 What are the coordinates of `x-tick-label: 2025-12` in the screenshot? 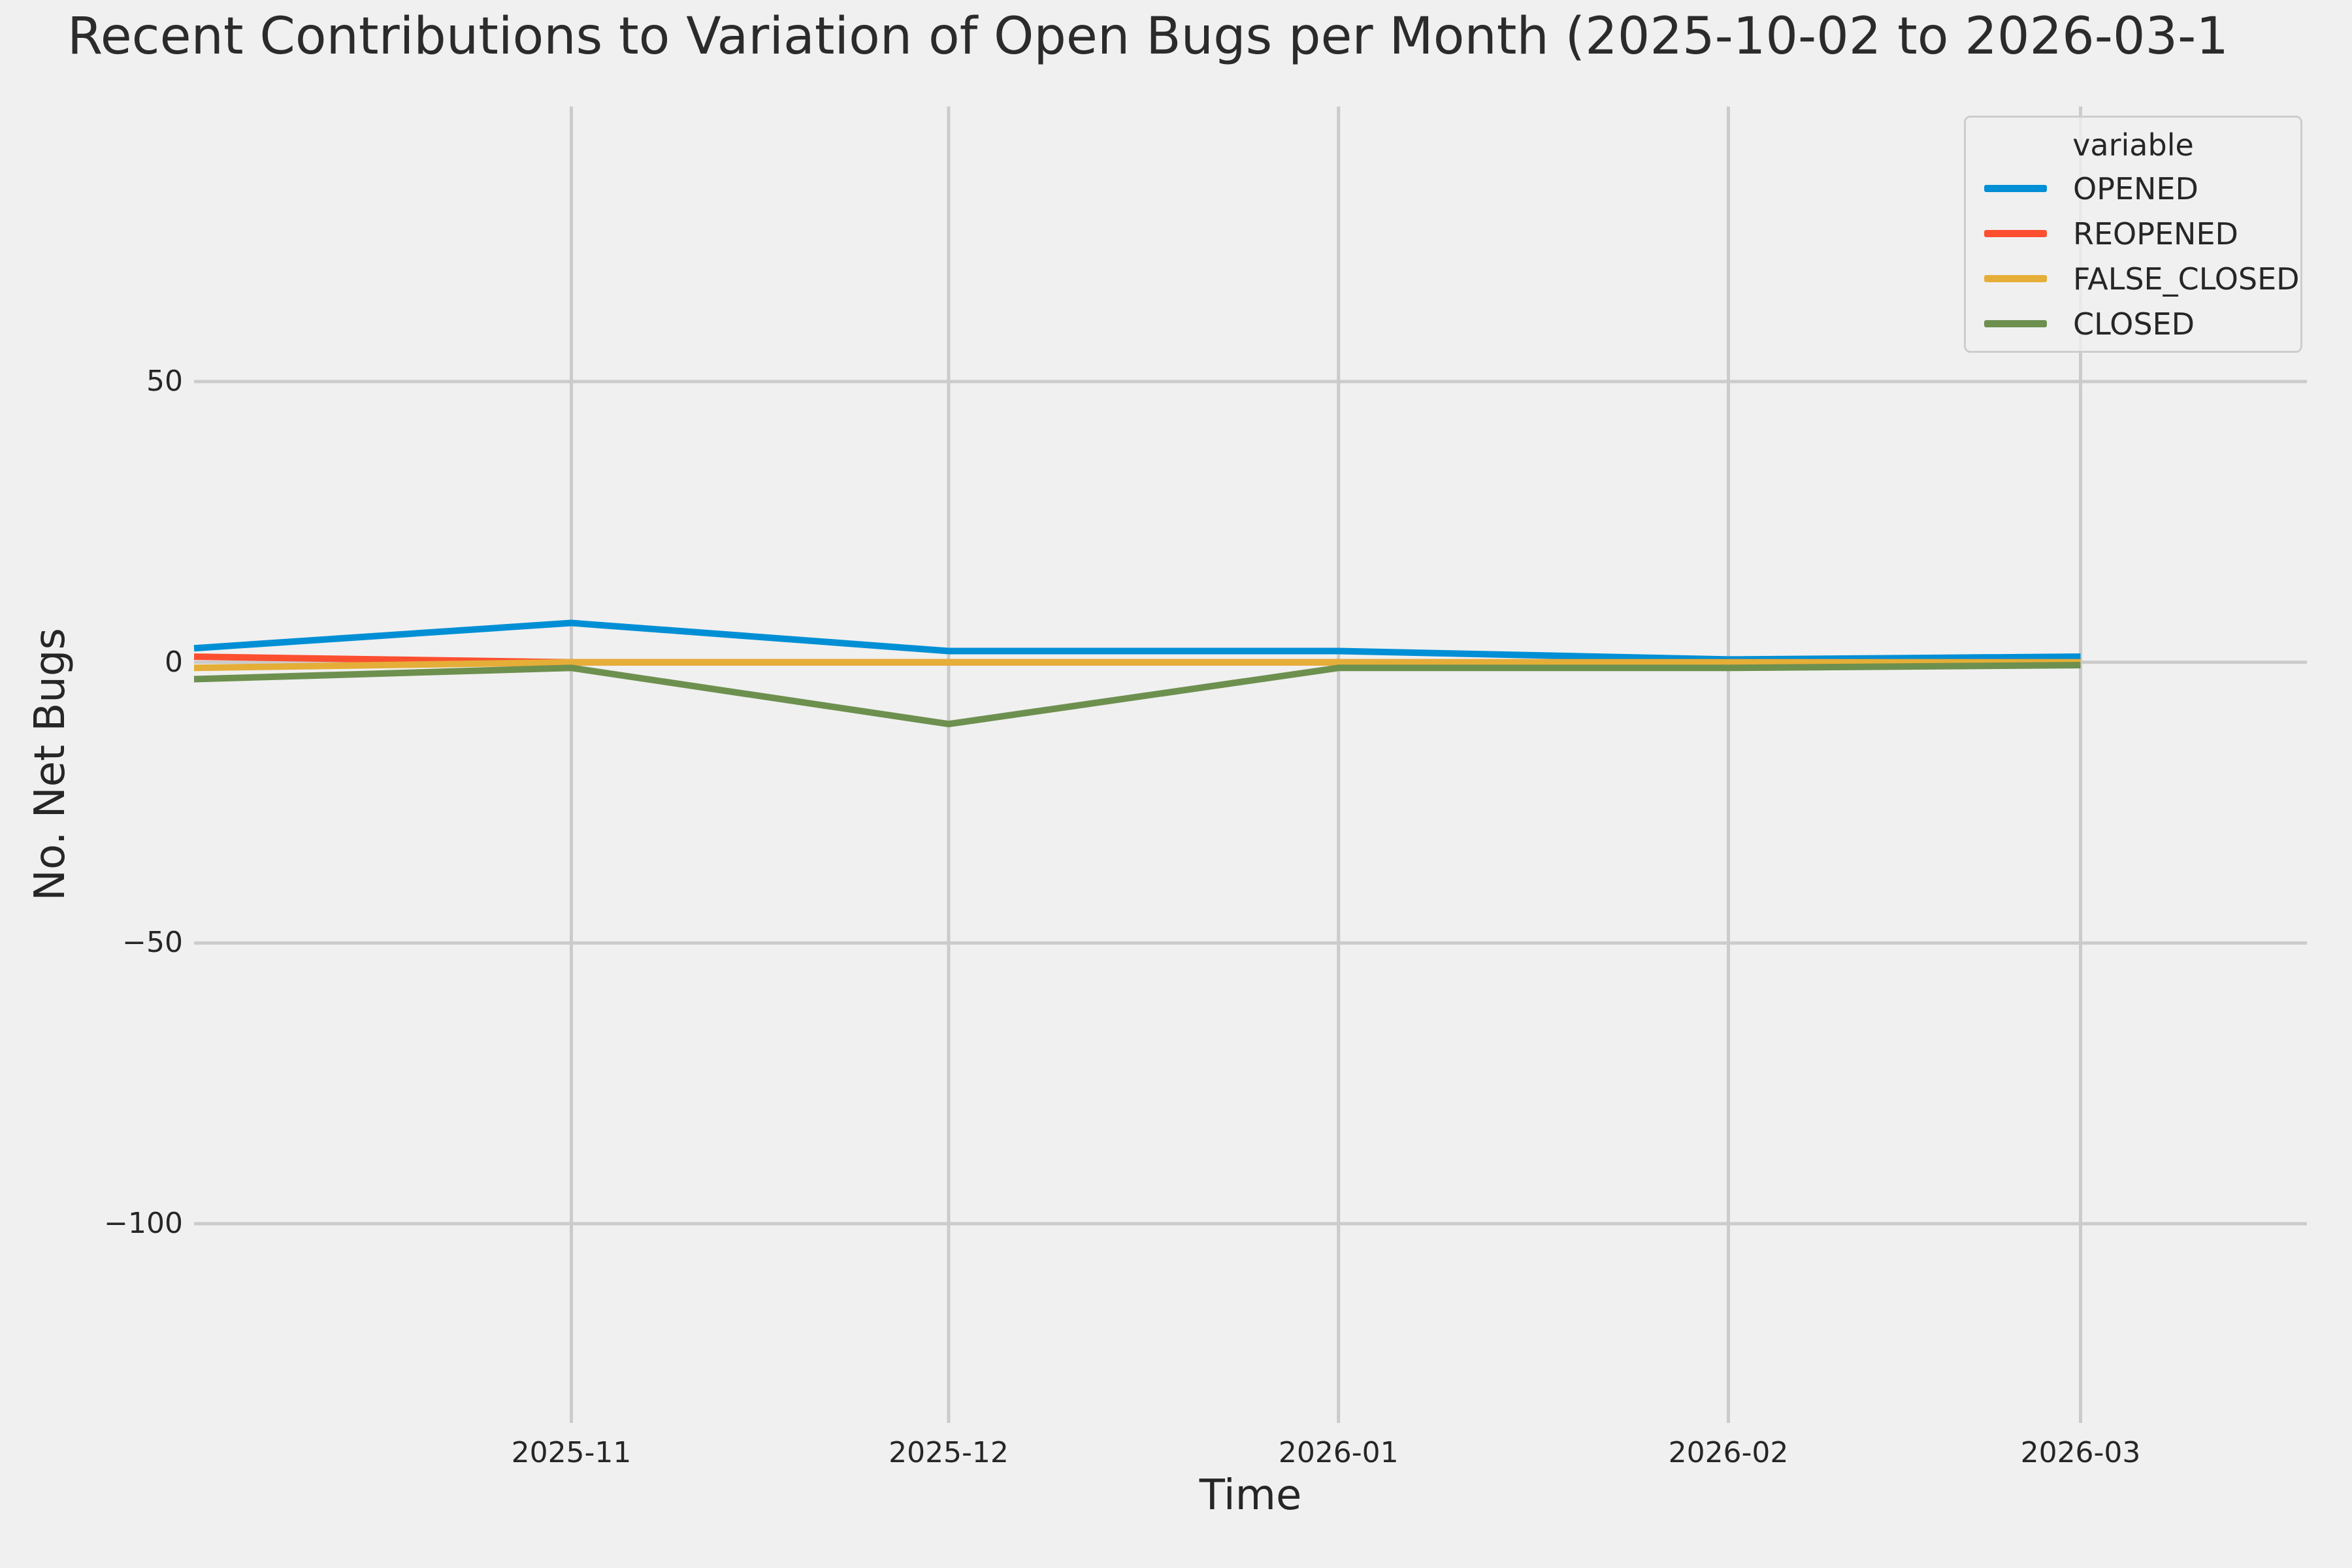 It's located at (949, 1452).